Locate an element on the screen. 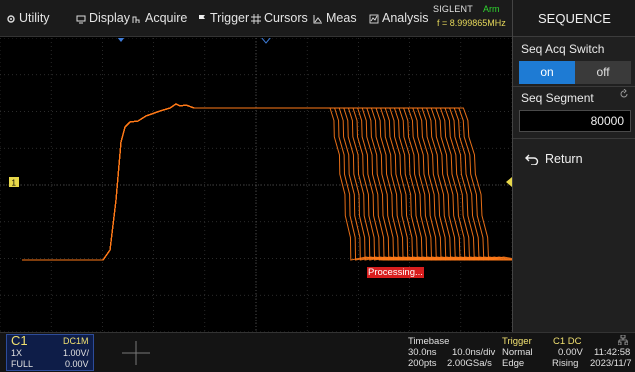 The width and height of the screenshot is (635, 372). channel-name: C1 is located at coordinates (19, 340).